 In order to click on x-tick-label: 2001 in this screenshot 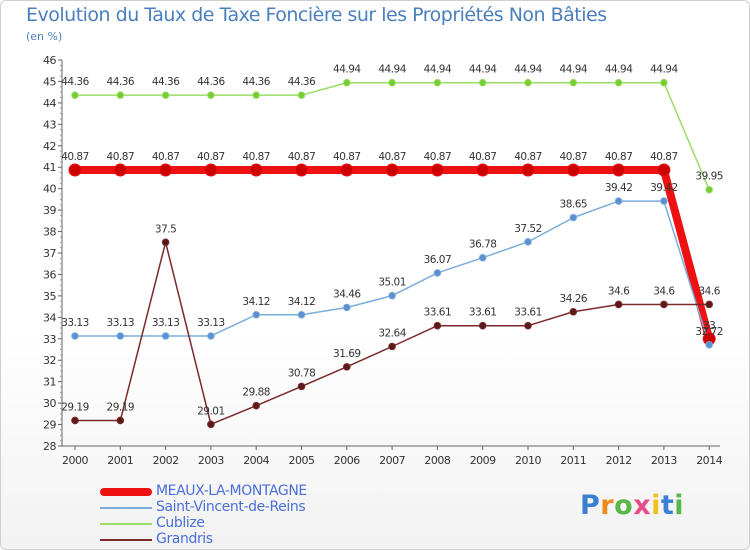, I will do `click(120, 460)`.